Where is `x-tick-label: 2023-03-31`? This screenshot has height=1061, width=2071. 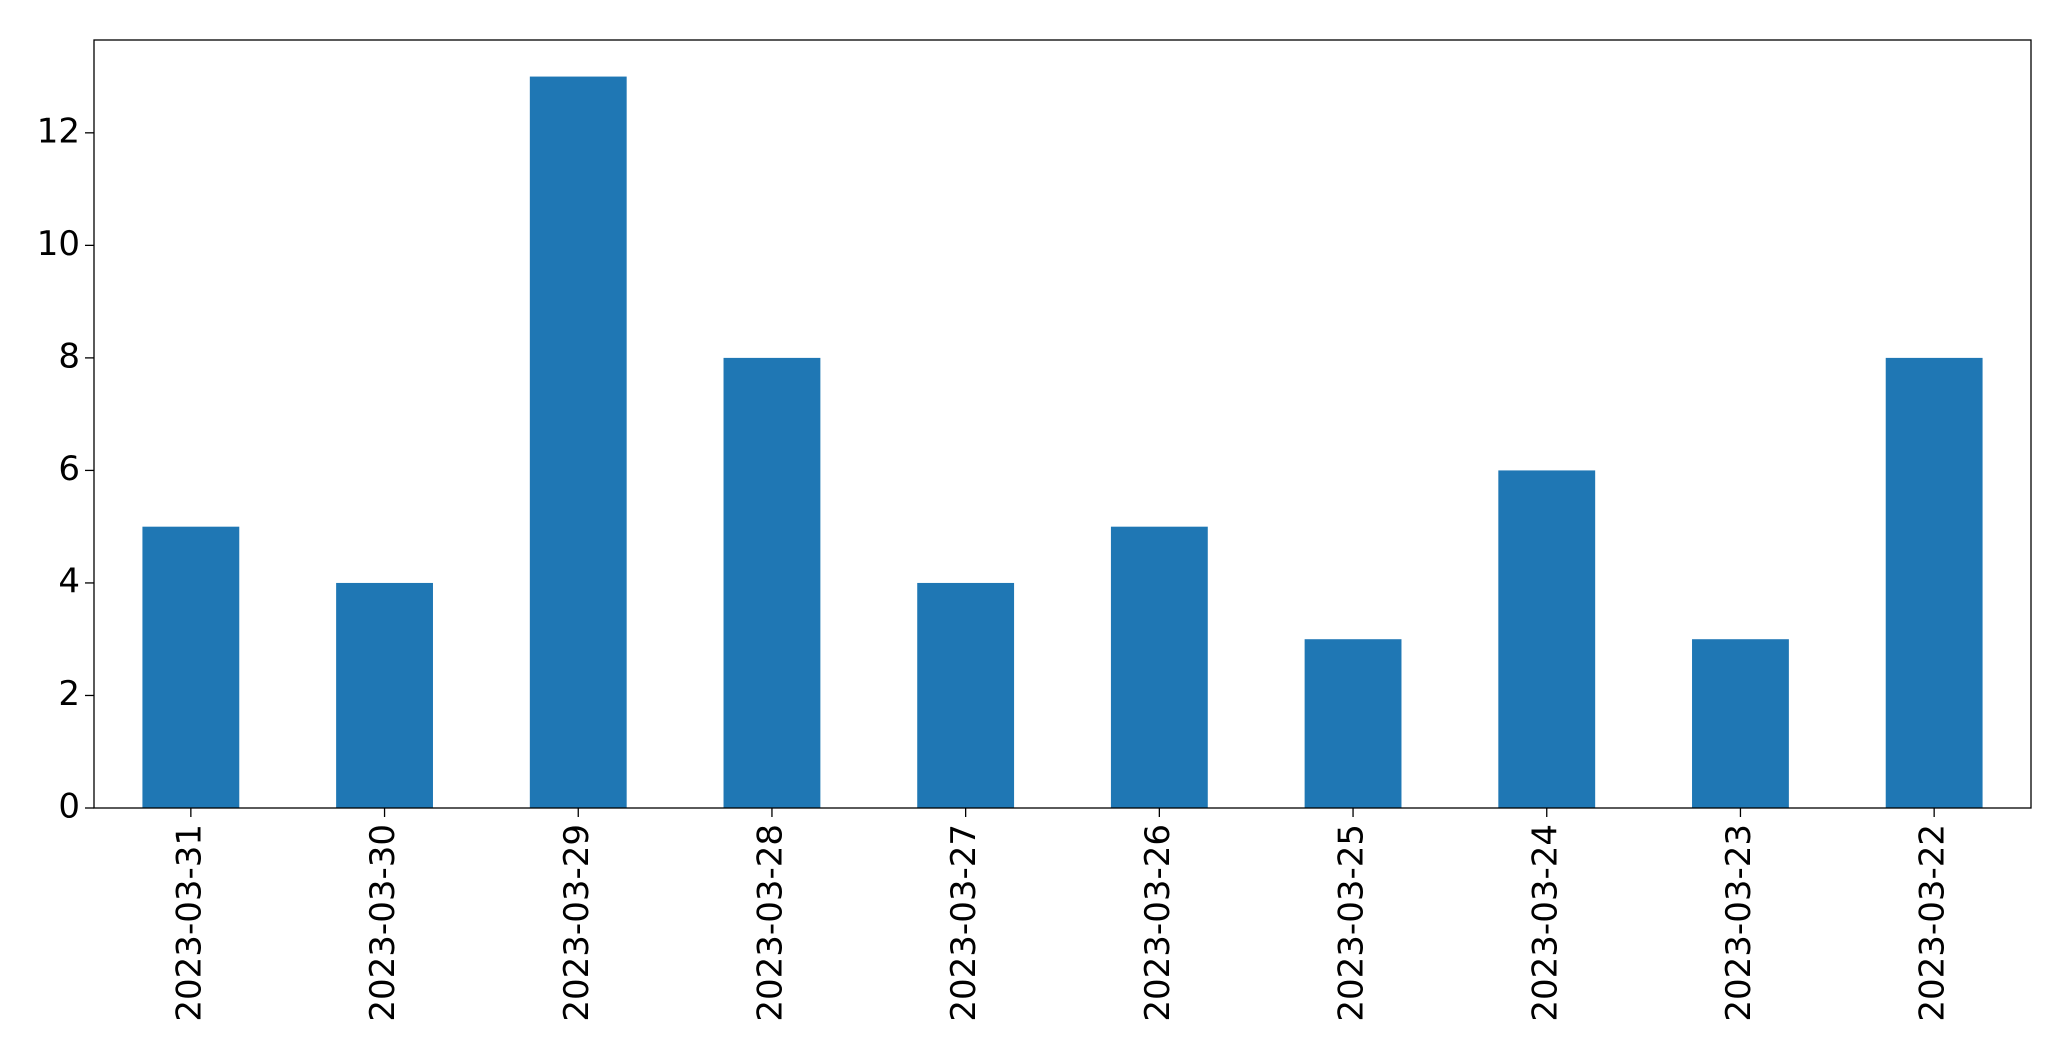
x-tick-label: 2023-03-31 is located at coordinates (189, 923).